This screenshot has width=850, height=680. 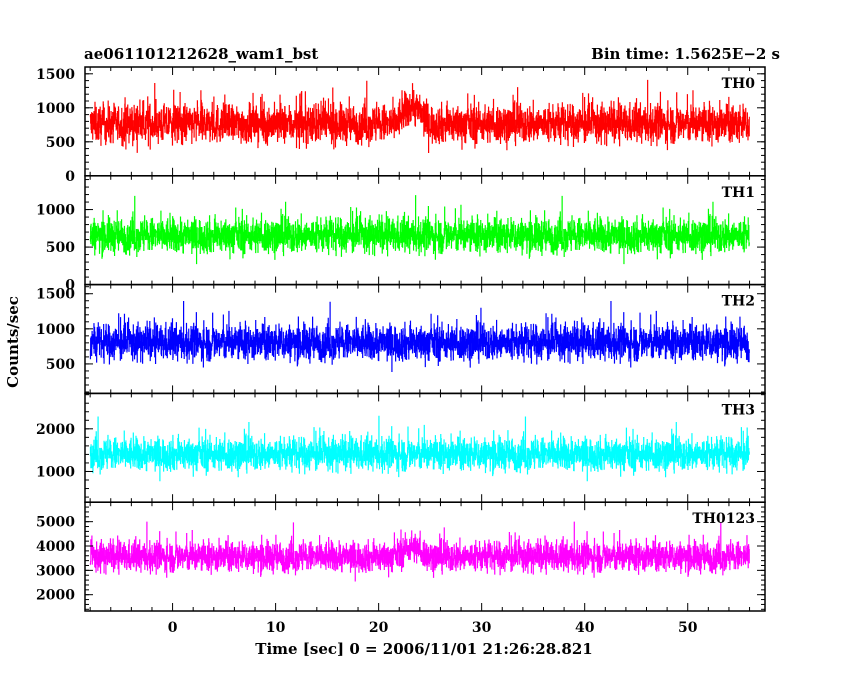 I want to click on series-line-th0, so click(x=419, y=116).